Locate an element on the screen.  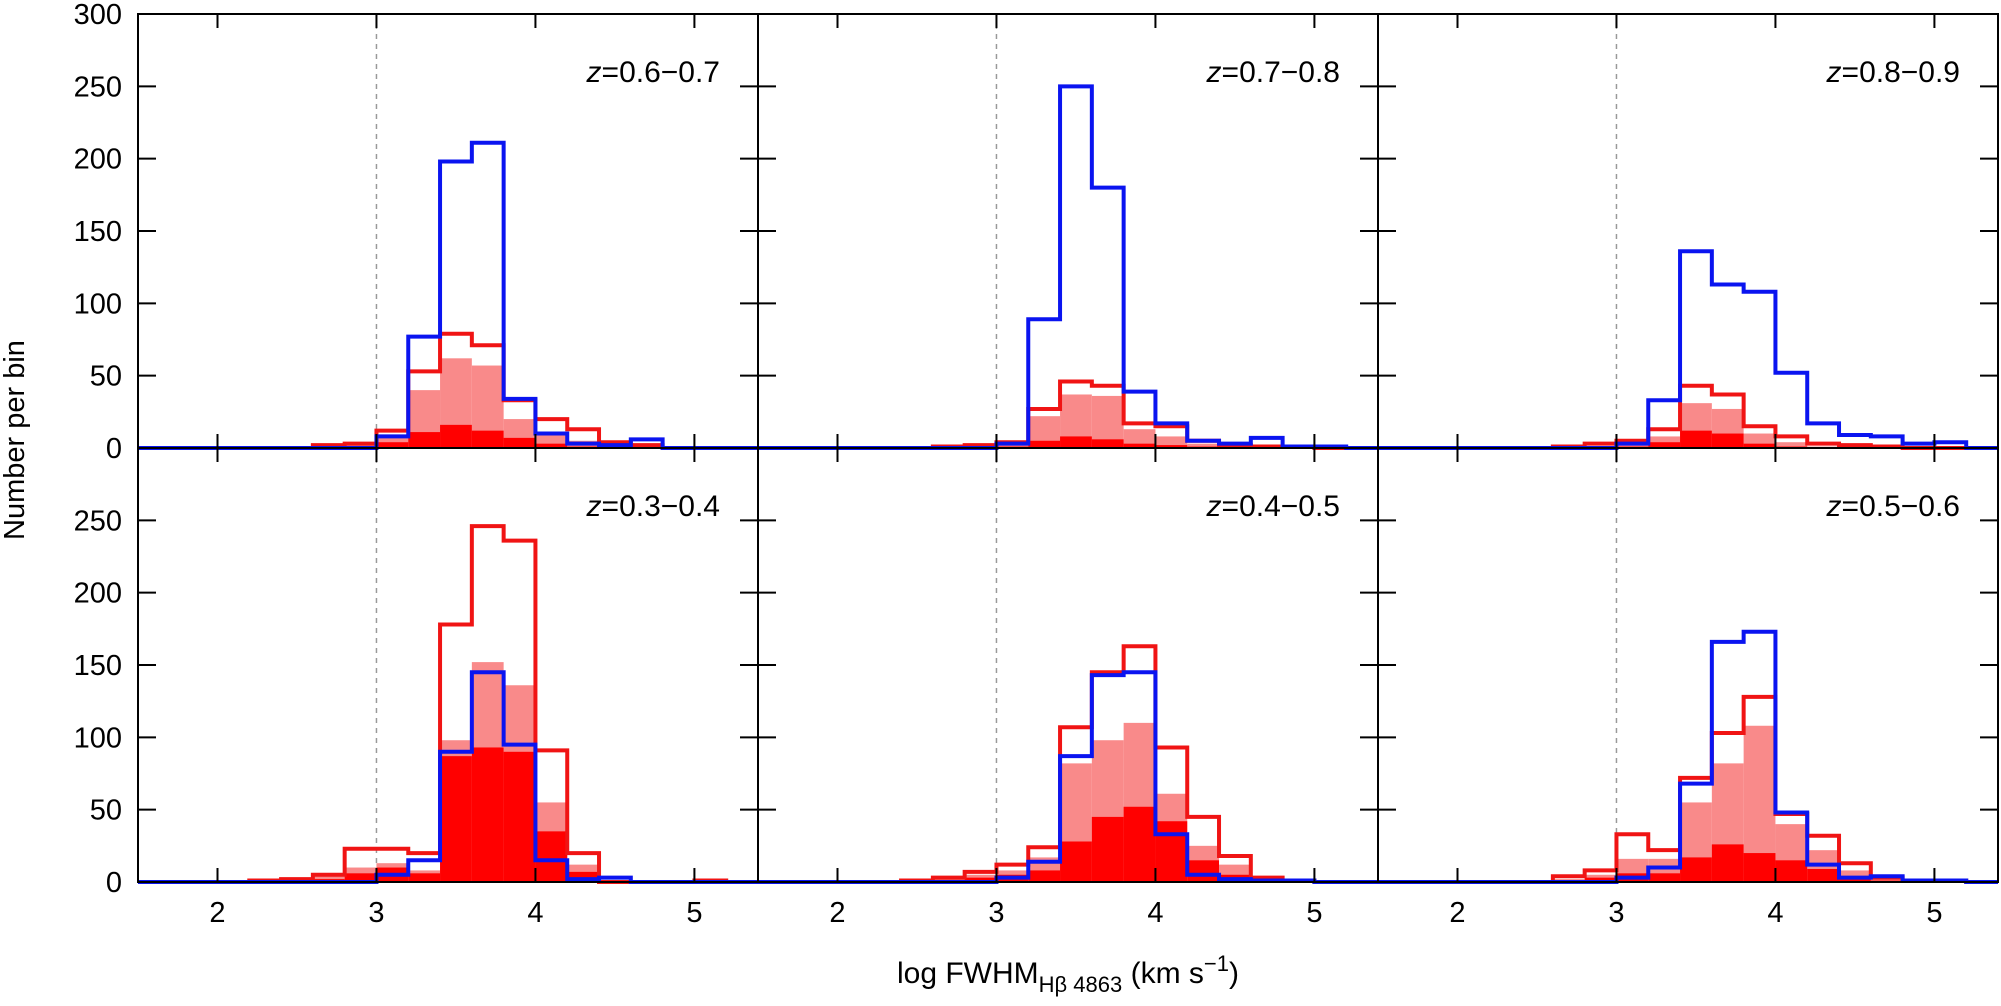
panel-1-2-redshift-range: =0.5−0.6 is located at coordinates (1901, 506).